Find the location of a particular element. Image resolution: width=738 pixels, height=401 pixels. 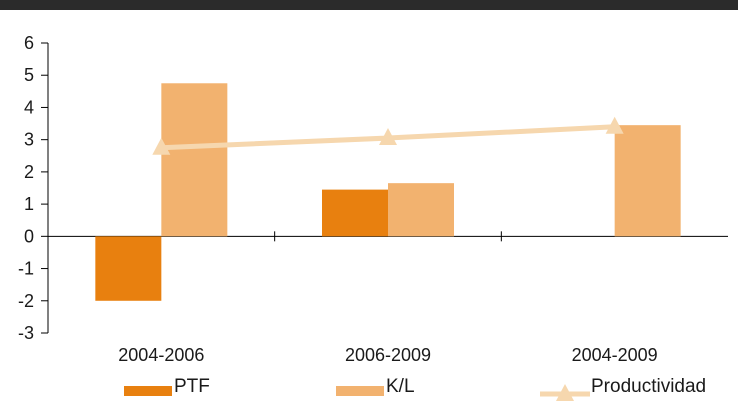

top-bar is located at coordinates (369, 5).